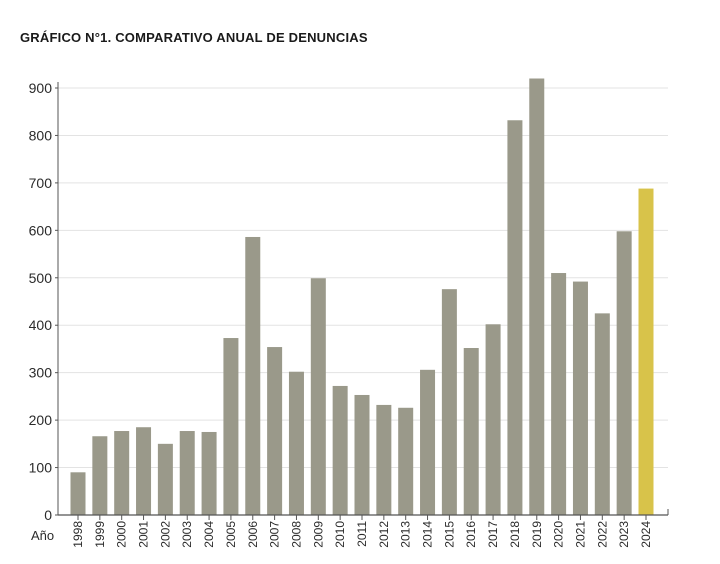  I want to click on x-tick-label-2011: 2011, so click(362, 534).